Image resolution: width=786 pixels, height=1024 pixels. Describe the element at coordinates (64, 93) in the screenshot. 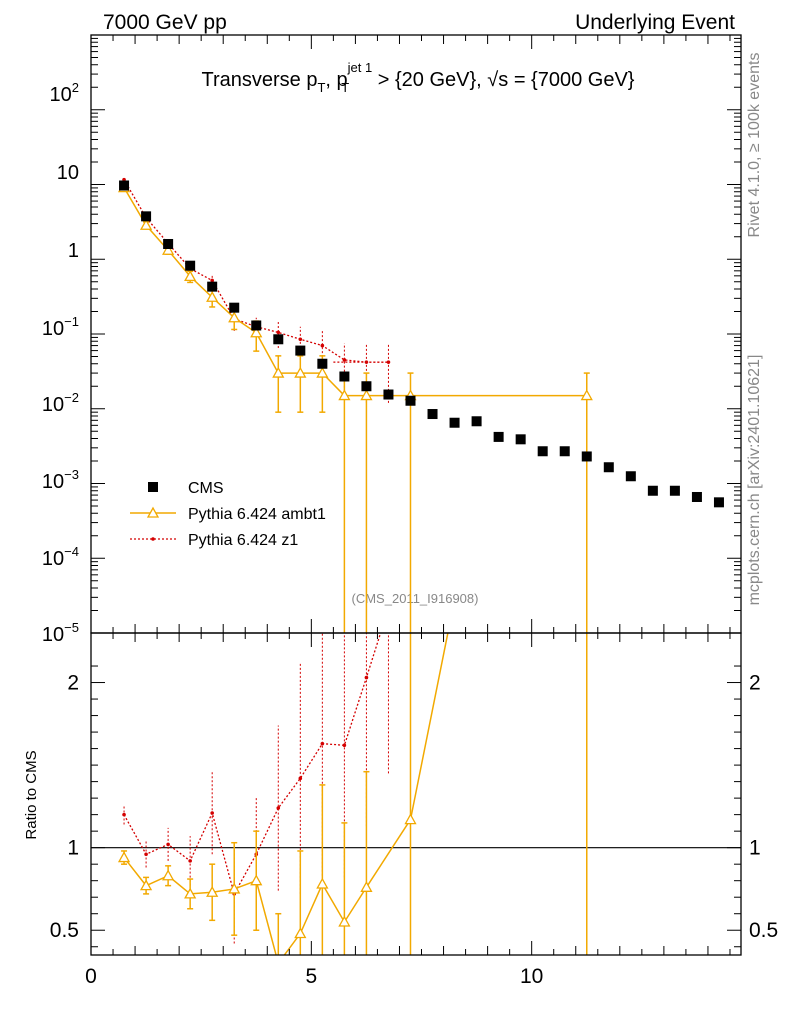

I see `ytick-label-1e2: 102` at that location.